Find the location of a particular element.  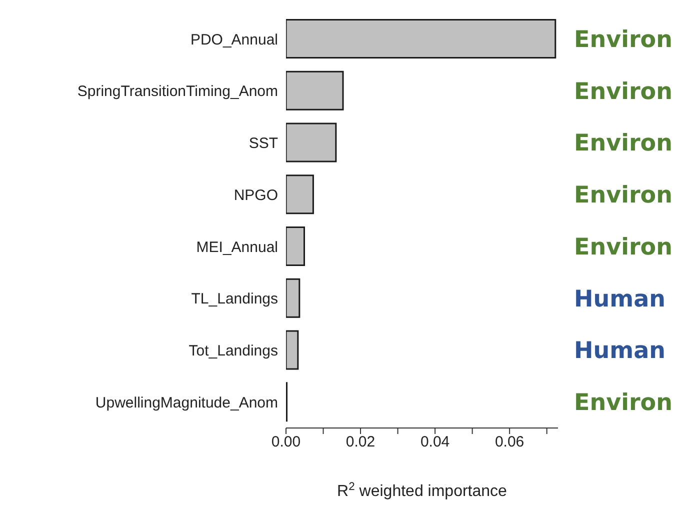

x-tick-label: 0.00 is located at coordinates (286, 442).